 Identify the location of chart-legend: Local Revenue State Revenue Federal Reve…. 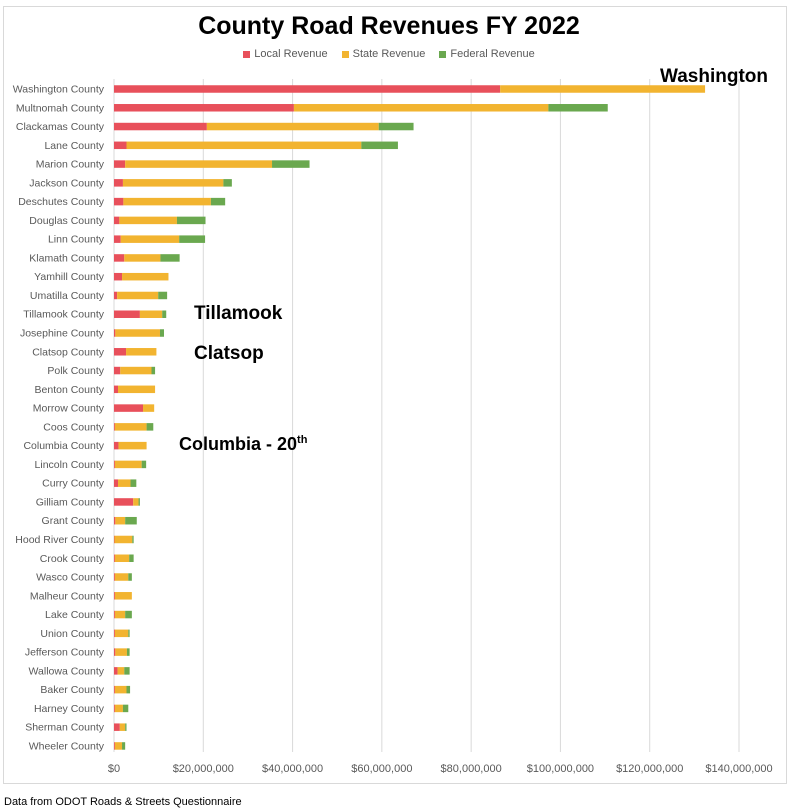
(389, 54).